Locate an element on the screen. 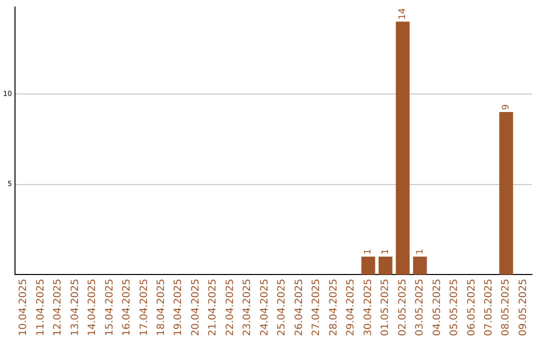  x-tick-label: 10.04.2025 is located at coordinates (24, 307).